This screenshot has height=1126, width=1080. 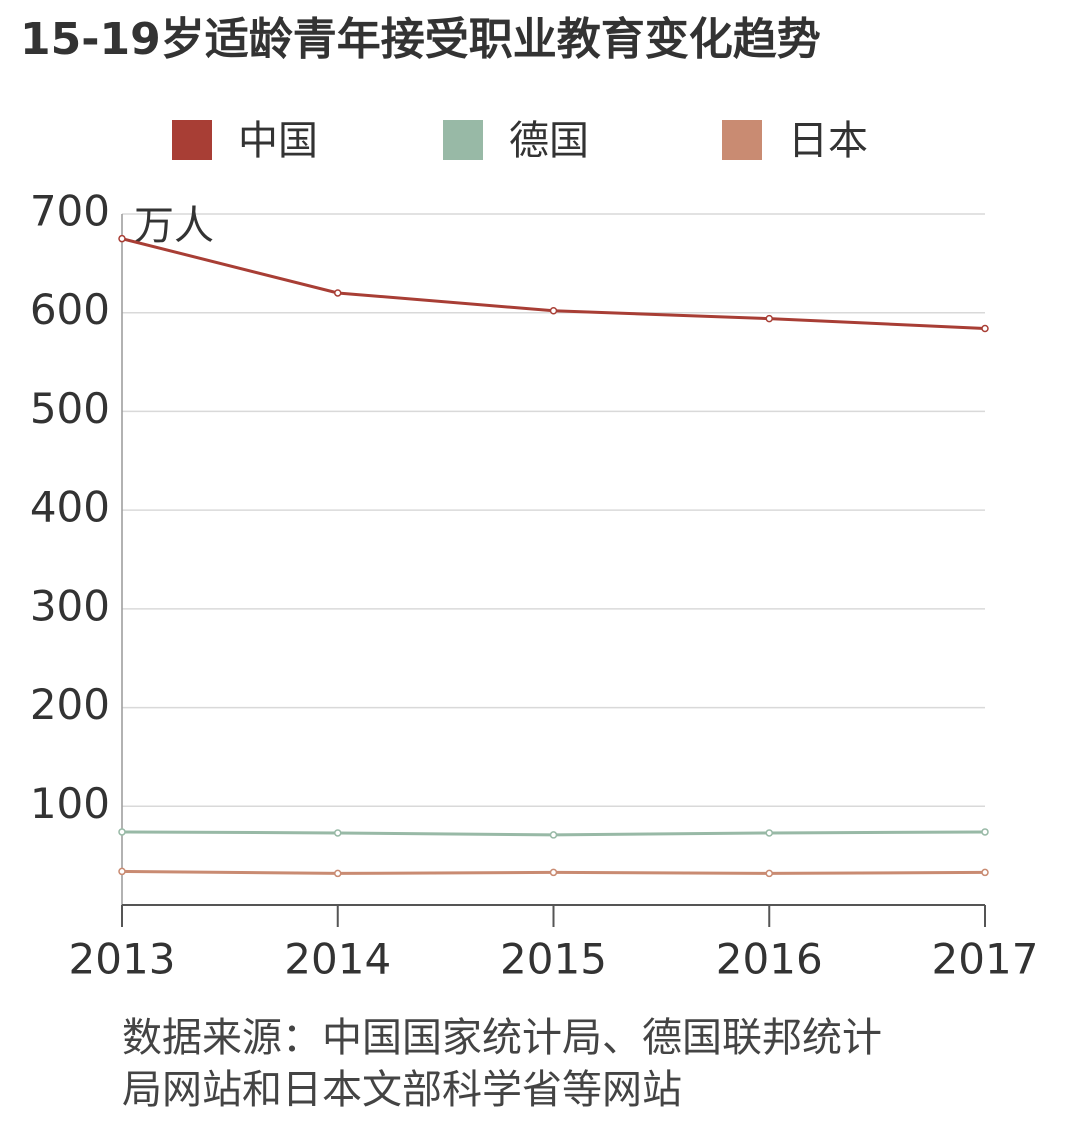 What do you see at coordinates (337, 959) in the screenshot?
I see `x-tick-label: 2014` at bounding box center [337, 959].